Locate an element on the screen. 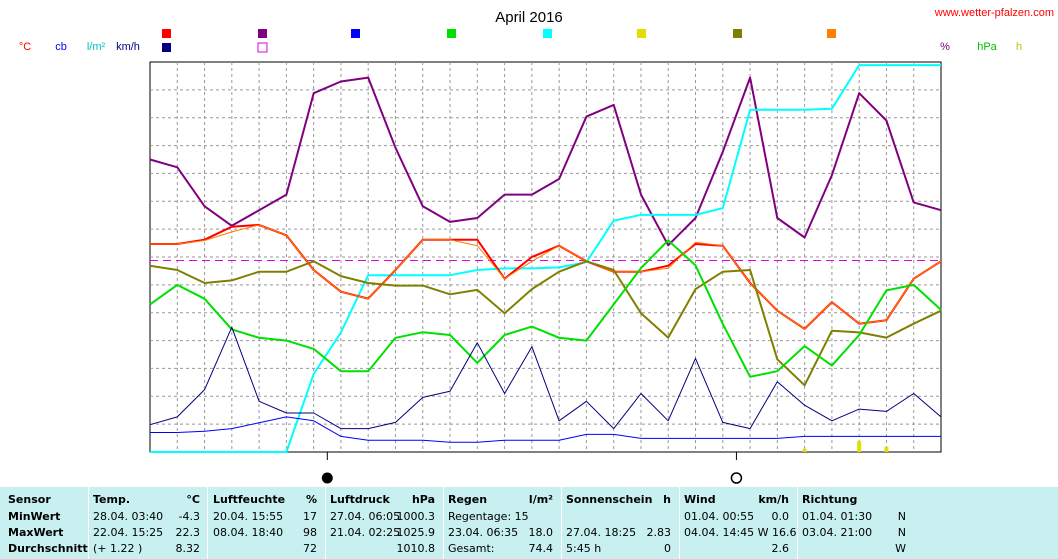 The height and width of the screenshot is (559, 1058). table-cell: 01.04. 00:55 is located at coordinates (719, 516).